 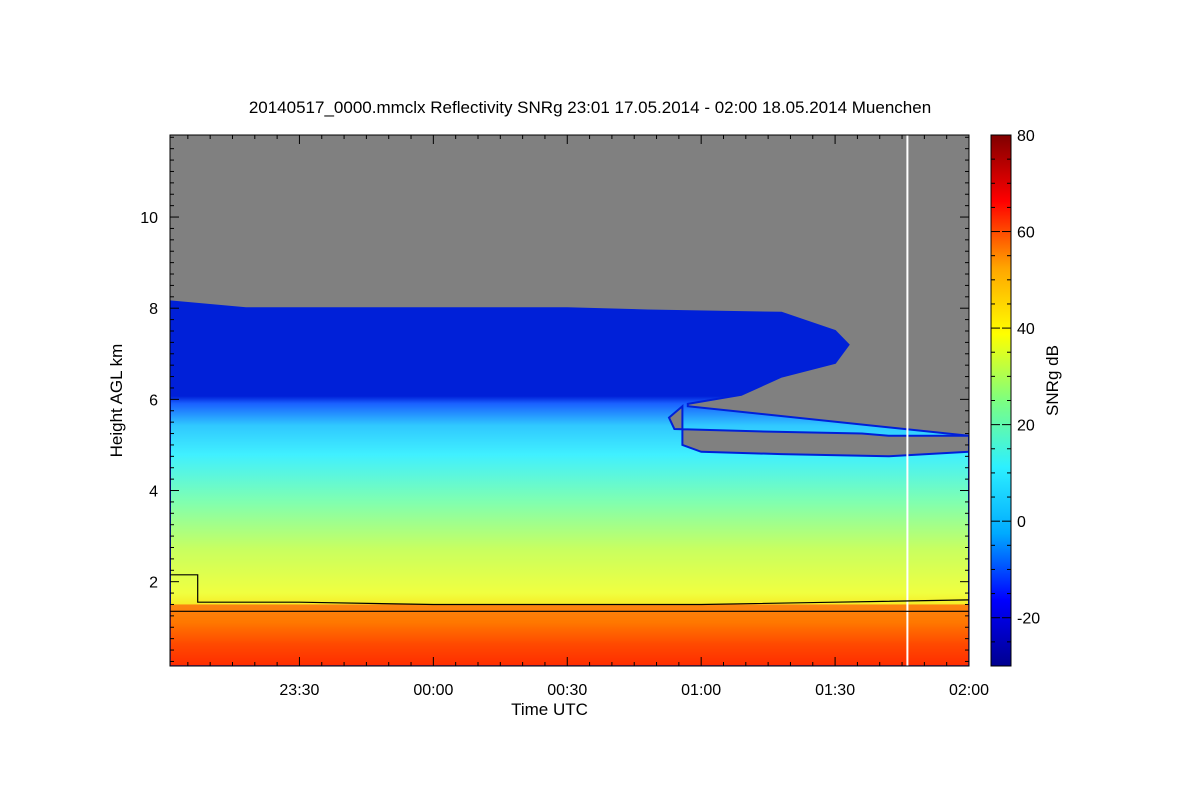 What do you see at coordinates (969, 690) in the screenshot?
I see `x-tick-label: 02:00` at bounding box center [969, 690].